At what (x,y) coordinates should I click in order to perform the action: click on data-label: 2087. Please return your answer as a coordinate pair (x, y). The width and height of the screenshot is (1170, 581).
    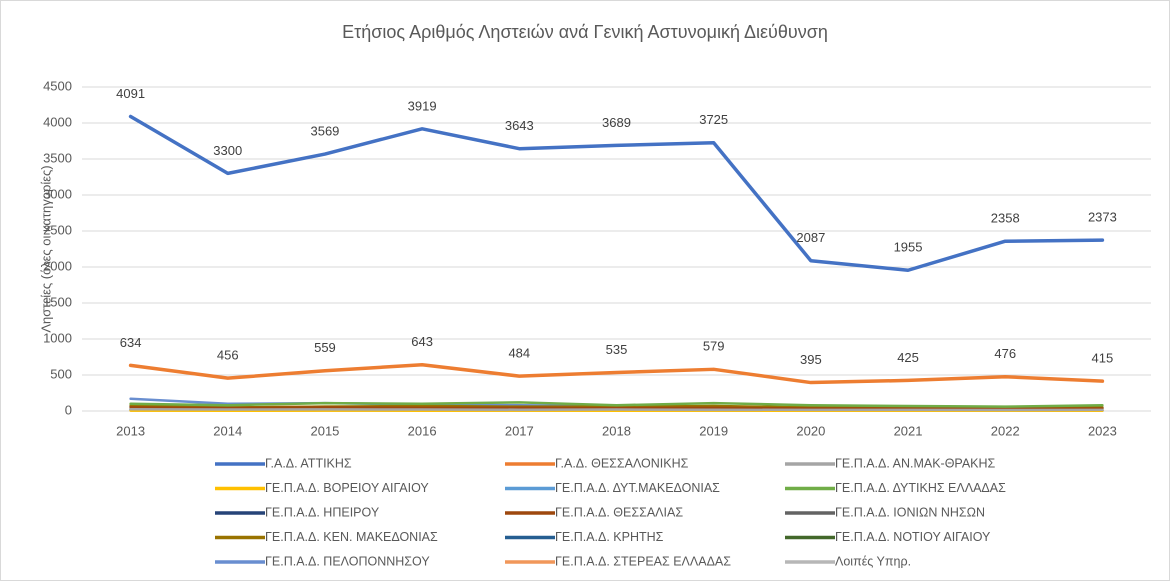
    Looking at the image, I should click on (810, 237).